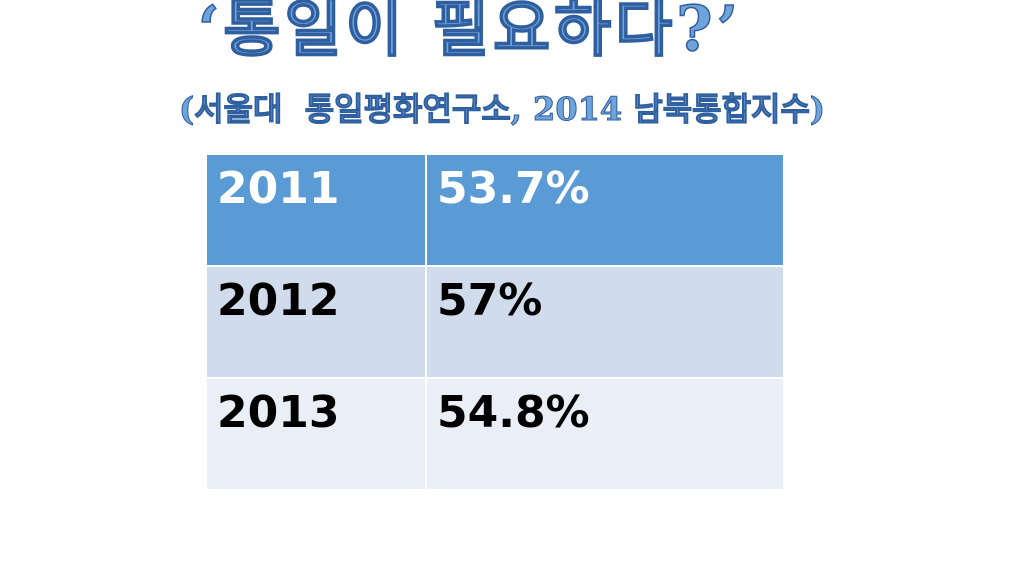 The width and height of the screenshot is (1024, 576). I want to click on value-cell: 54.8%, so click(605, 434).